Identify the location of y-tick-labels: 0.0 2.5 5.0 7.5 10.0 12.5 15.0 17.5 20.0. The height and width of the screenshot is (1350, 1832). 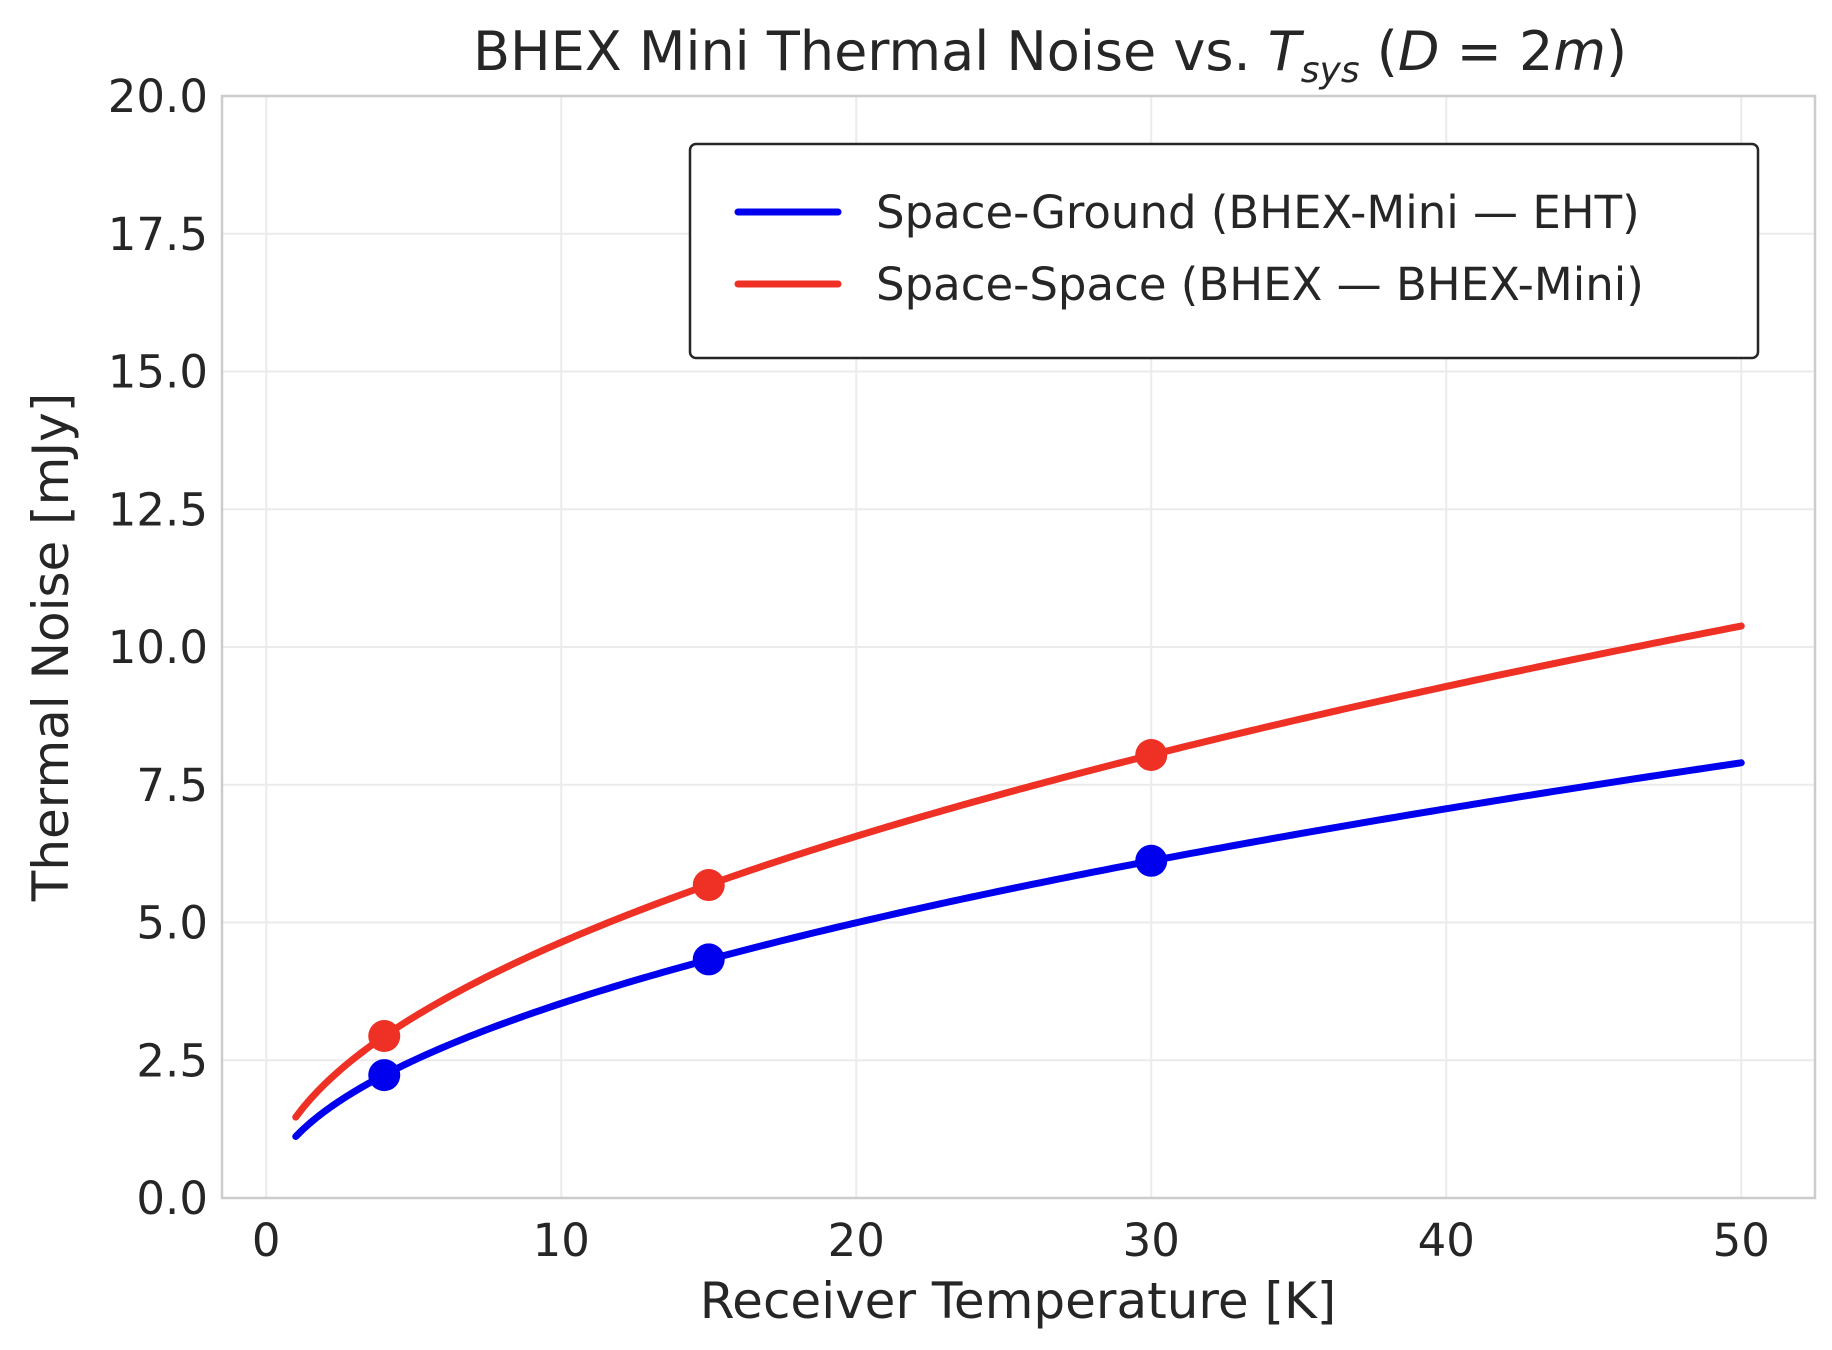
(158, 647).